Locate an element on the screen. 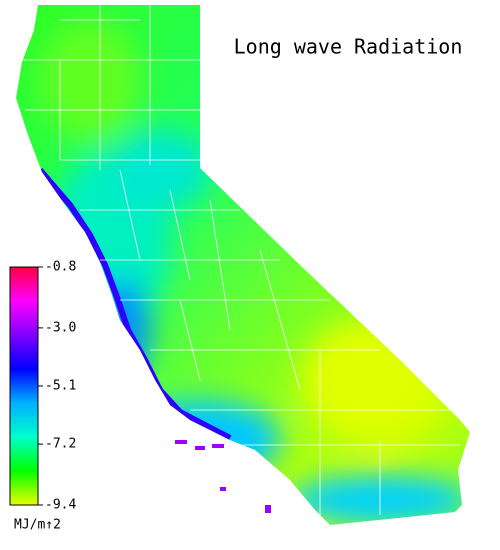 The width and height of the screenshot is (500, 550). colorbar-ticks: -0.8 -3.0 -5.1 -7.2 -9.4 is located at coordinates (57, 386).